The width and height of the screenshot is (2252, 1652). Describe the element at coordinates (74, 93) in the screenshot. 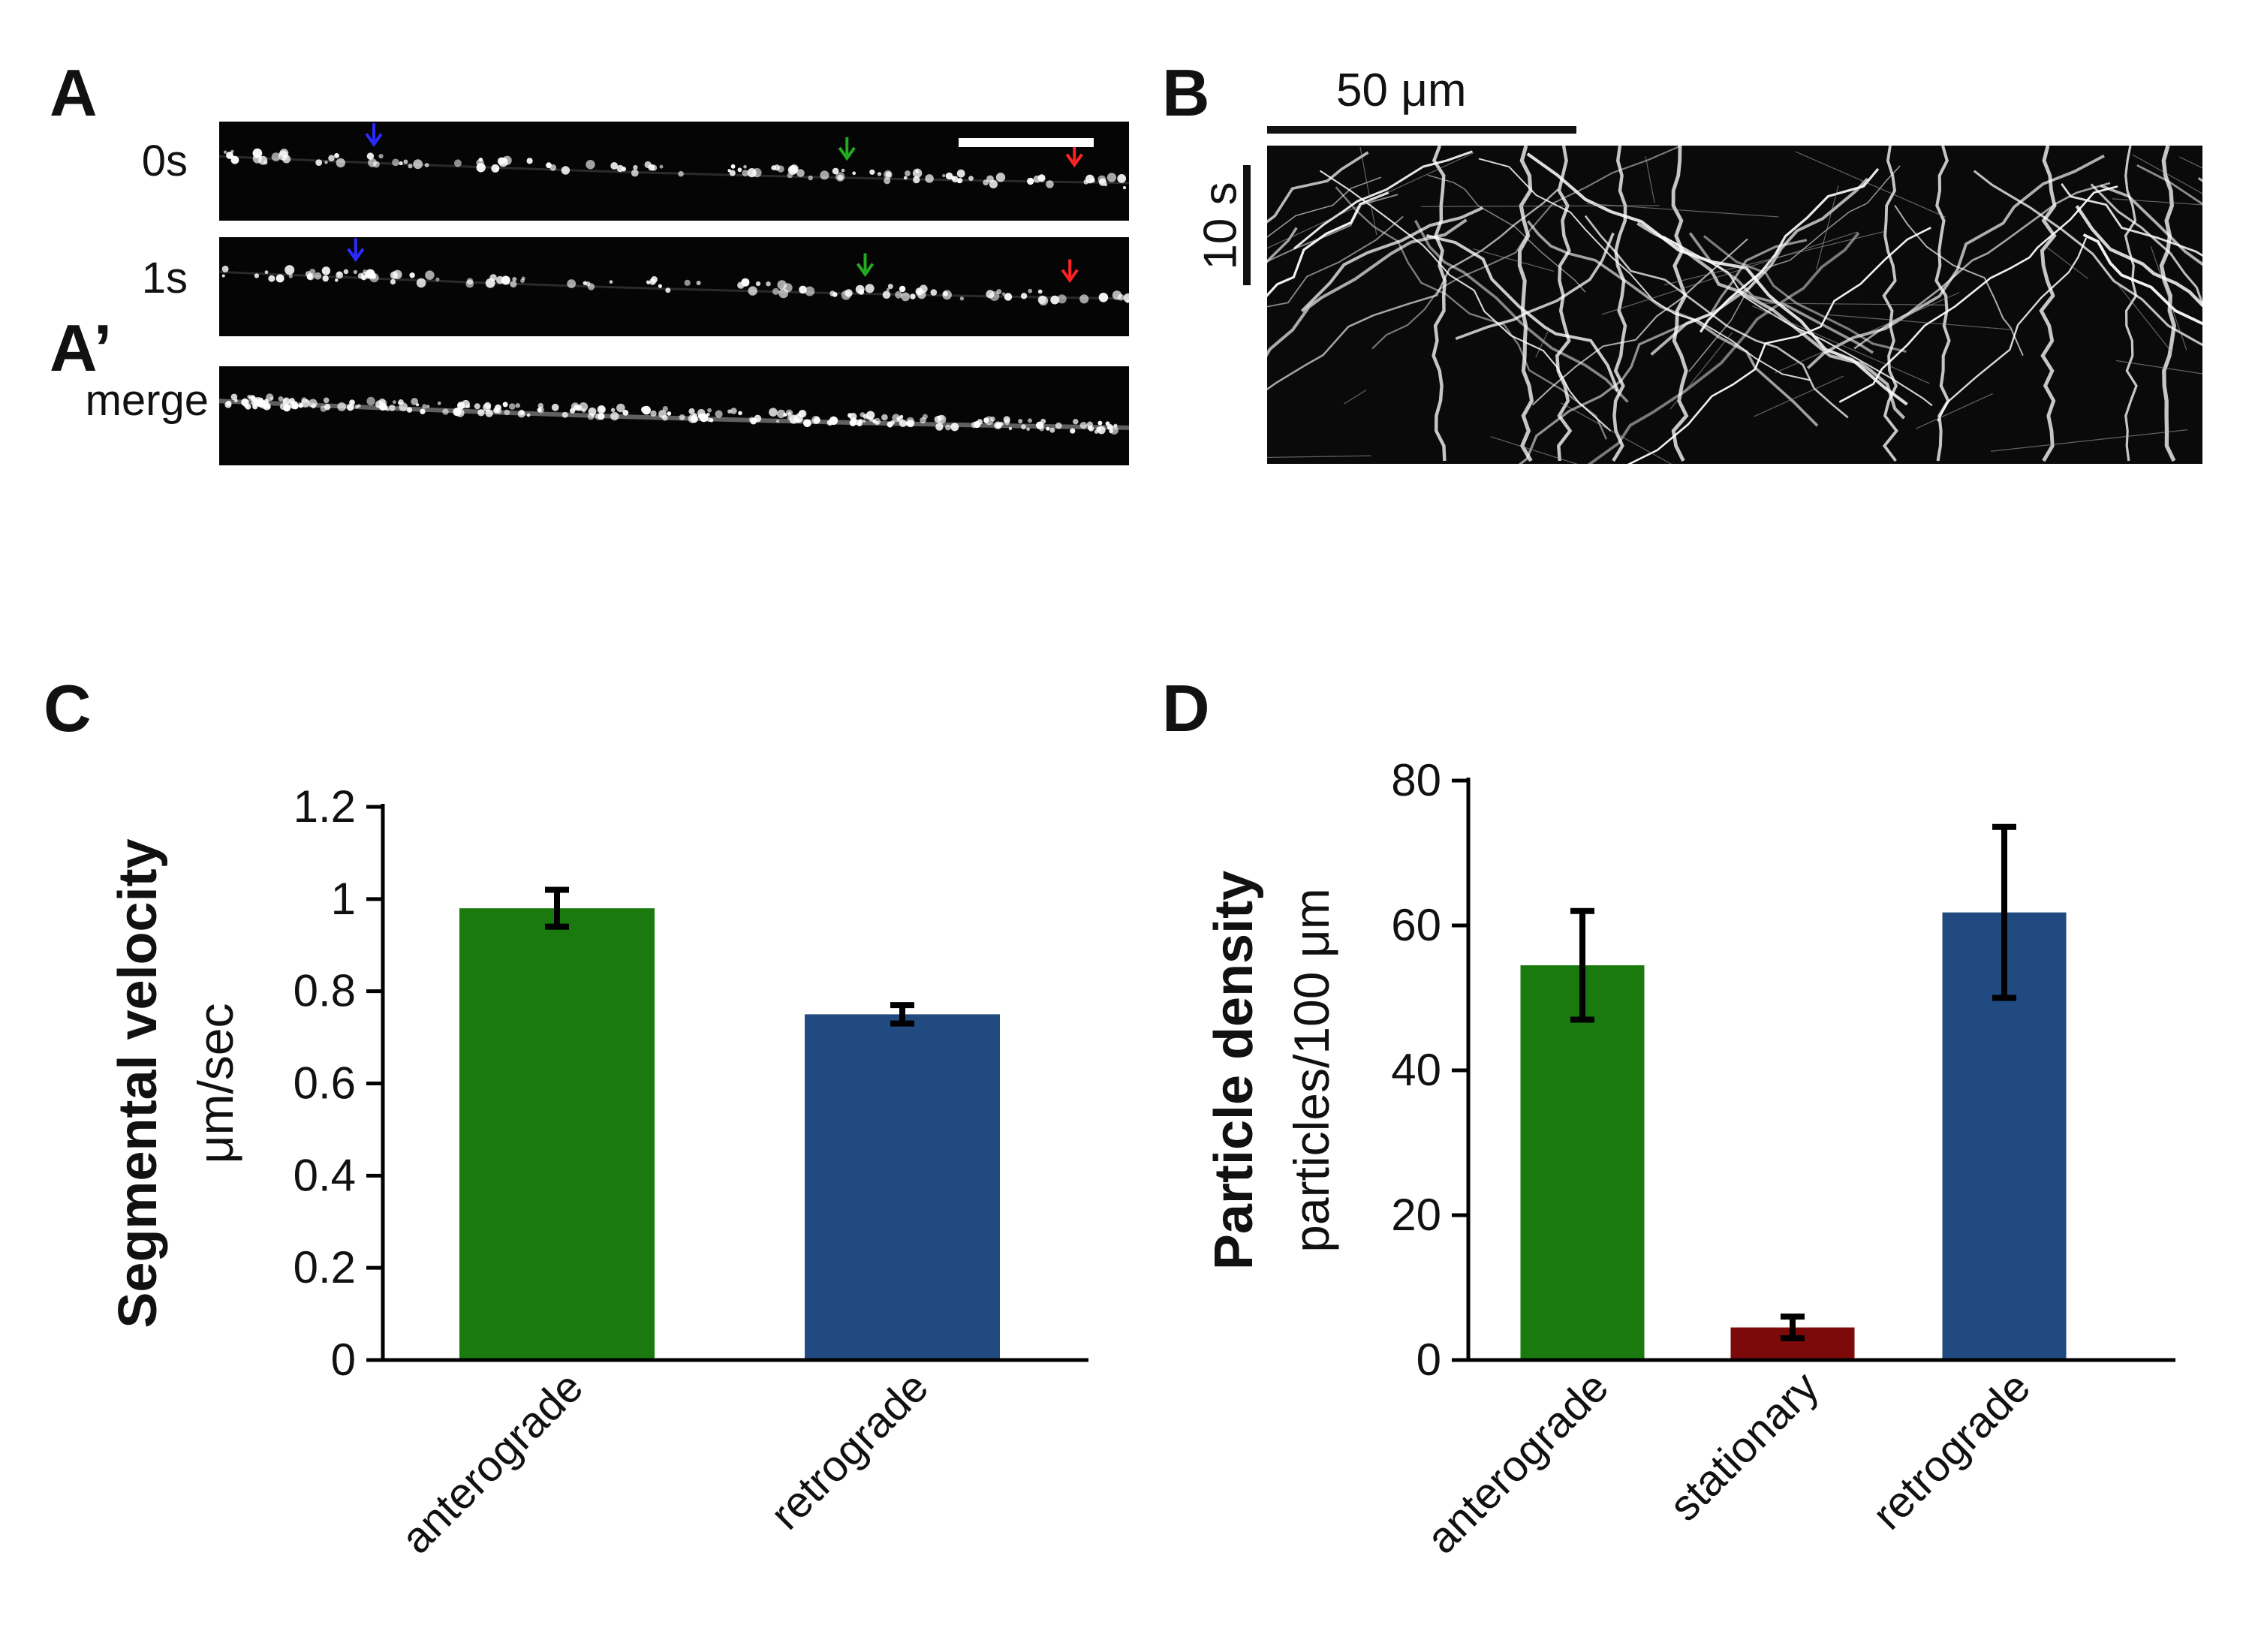

I see `panel-label-a: A` at that location.